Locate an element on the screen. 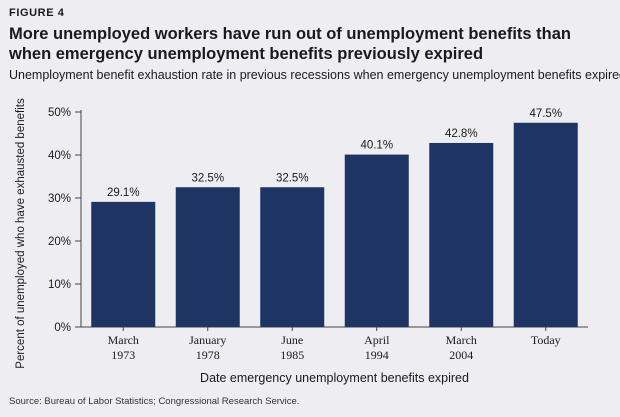  x-tick-label: 1973 is located at coordinates (123, 355).